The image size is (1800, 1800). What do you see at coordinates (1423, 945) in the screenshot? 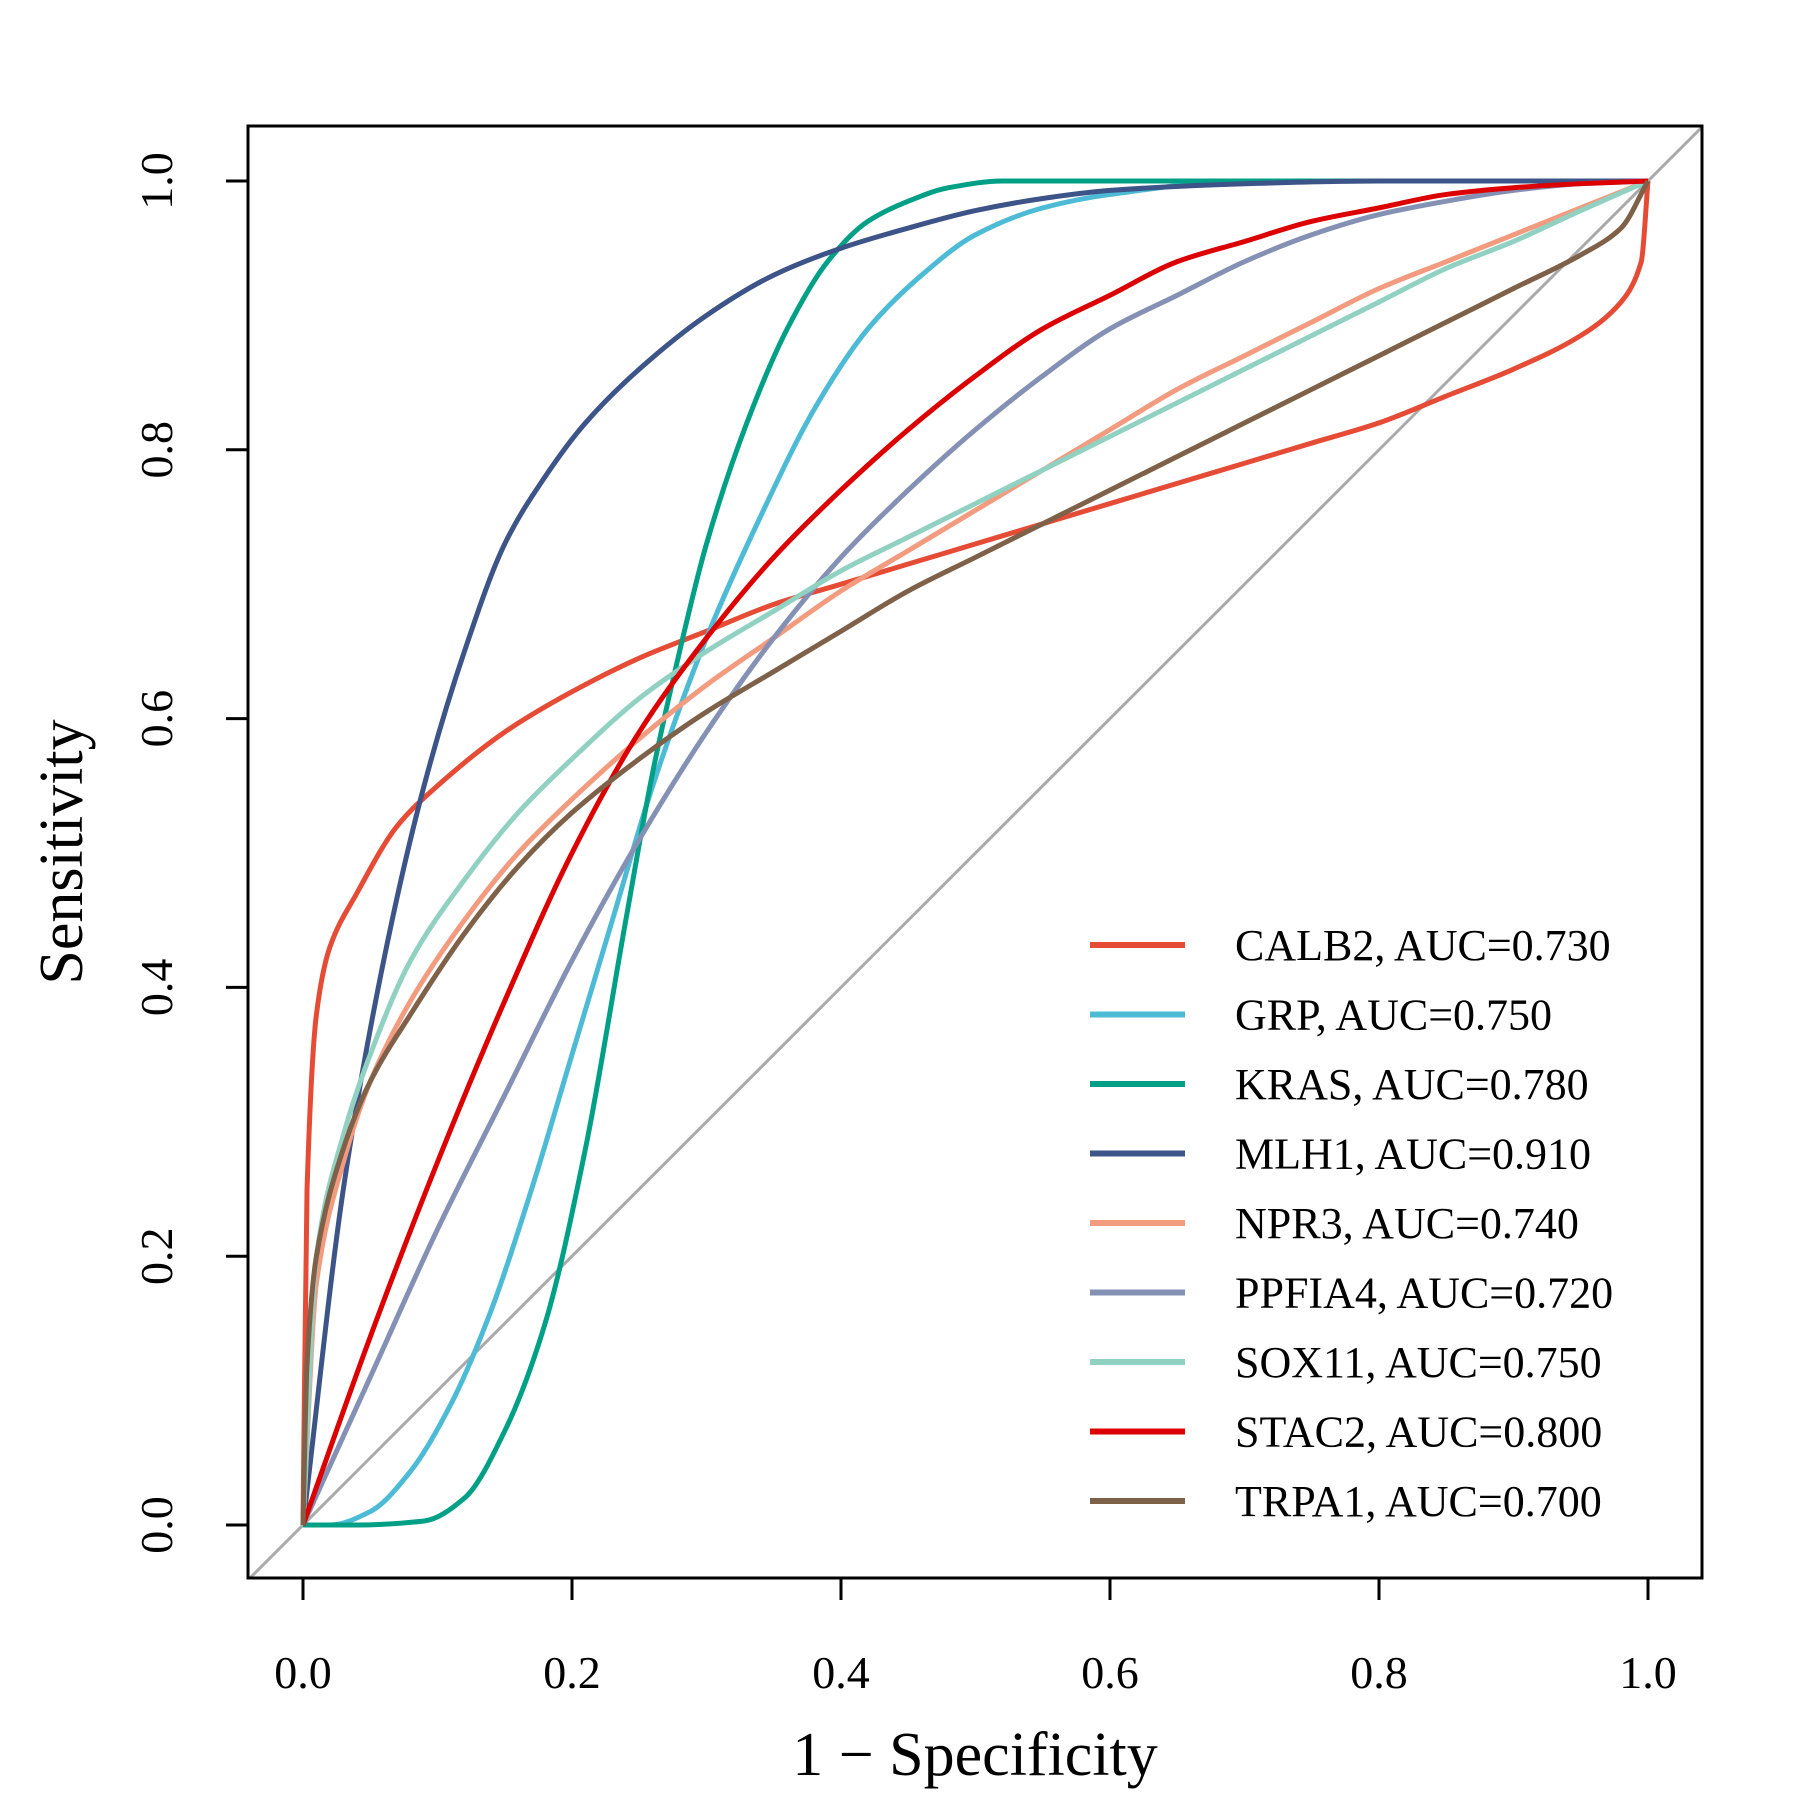
I see `legend-label-calb2: CALB2, AUC=0.730` at bounding box center [1423, 945].